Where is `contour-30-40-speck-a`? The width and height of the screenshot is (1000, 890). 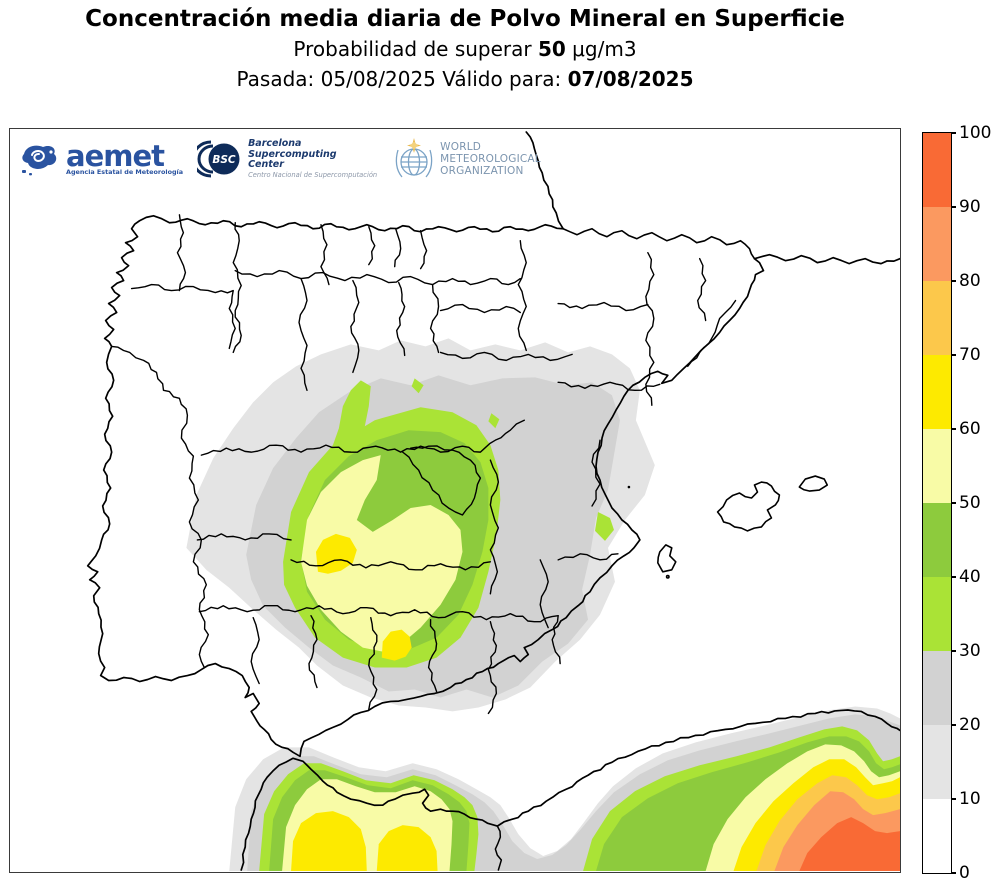 contour-30-40-speck-a is located at coordinates (417, 386).